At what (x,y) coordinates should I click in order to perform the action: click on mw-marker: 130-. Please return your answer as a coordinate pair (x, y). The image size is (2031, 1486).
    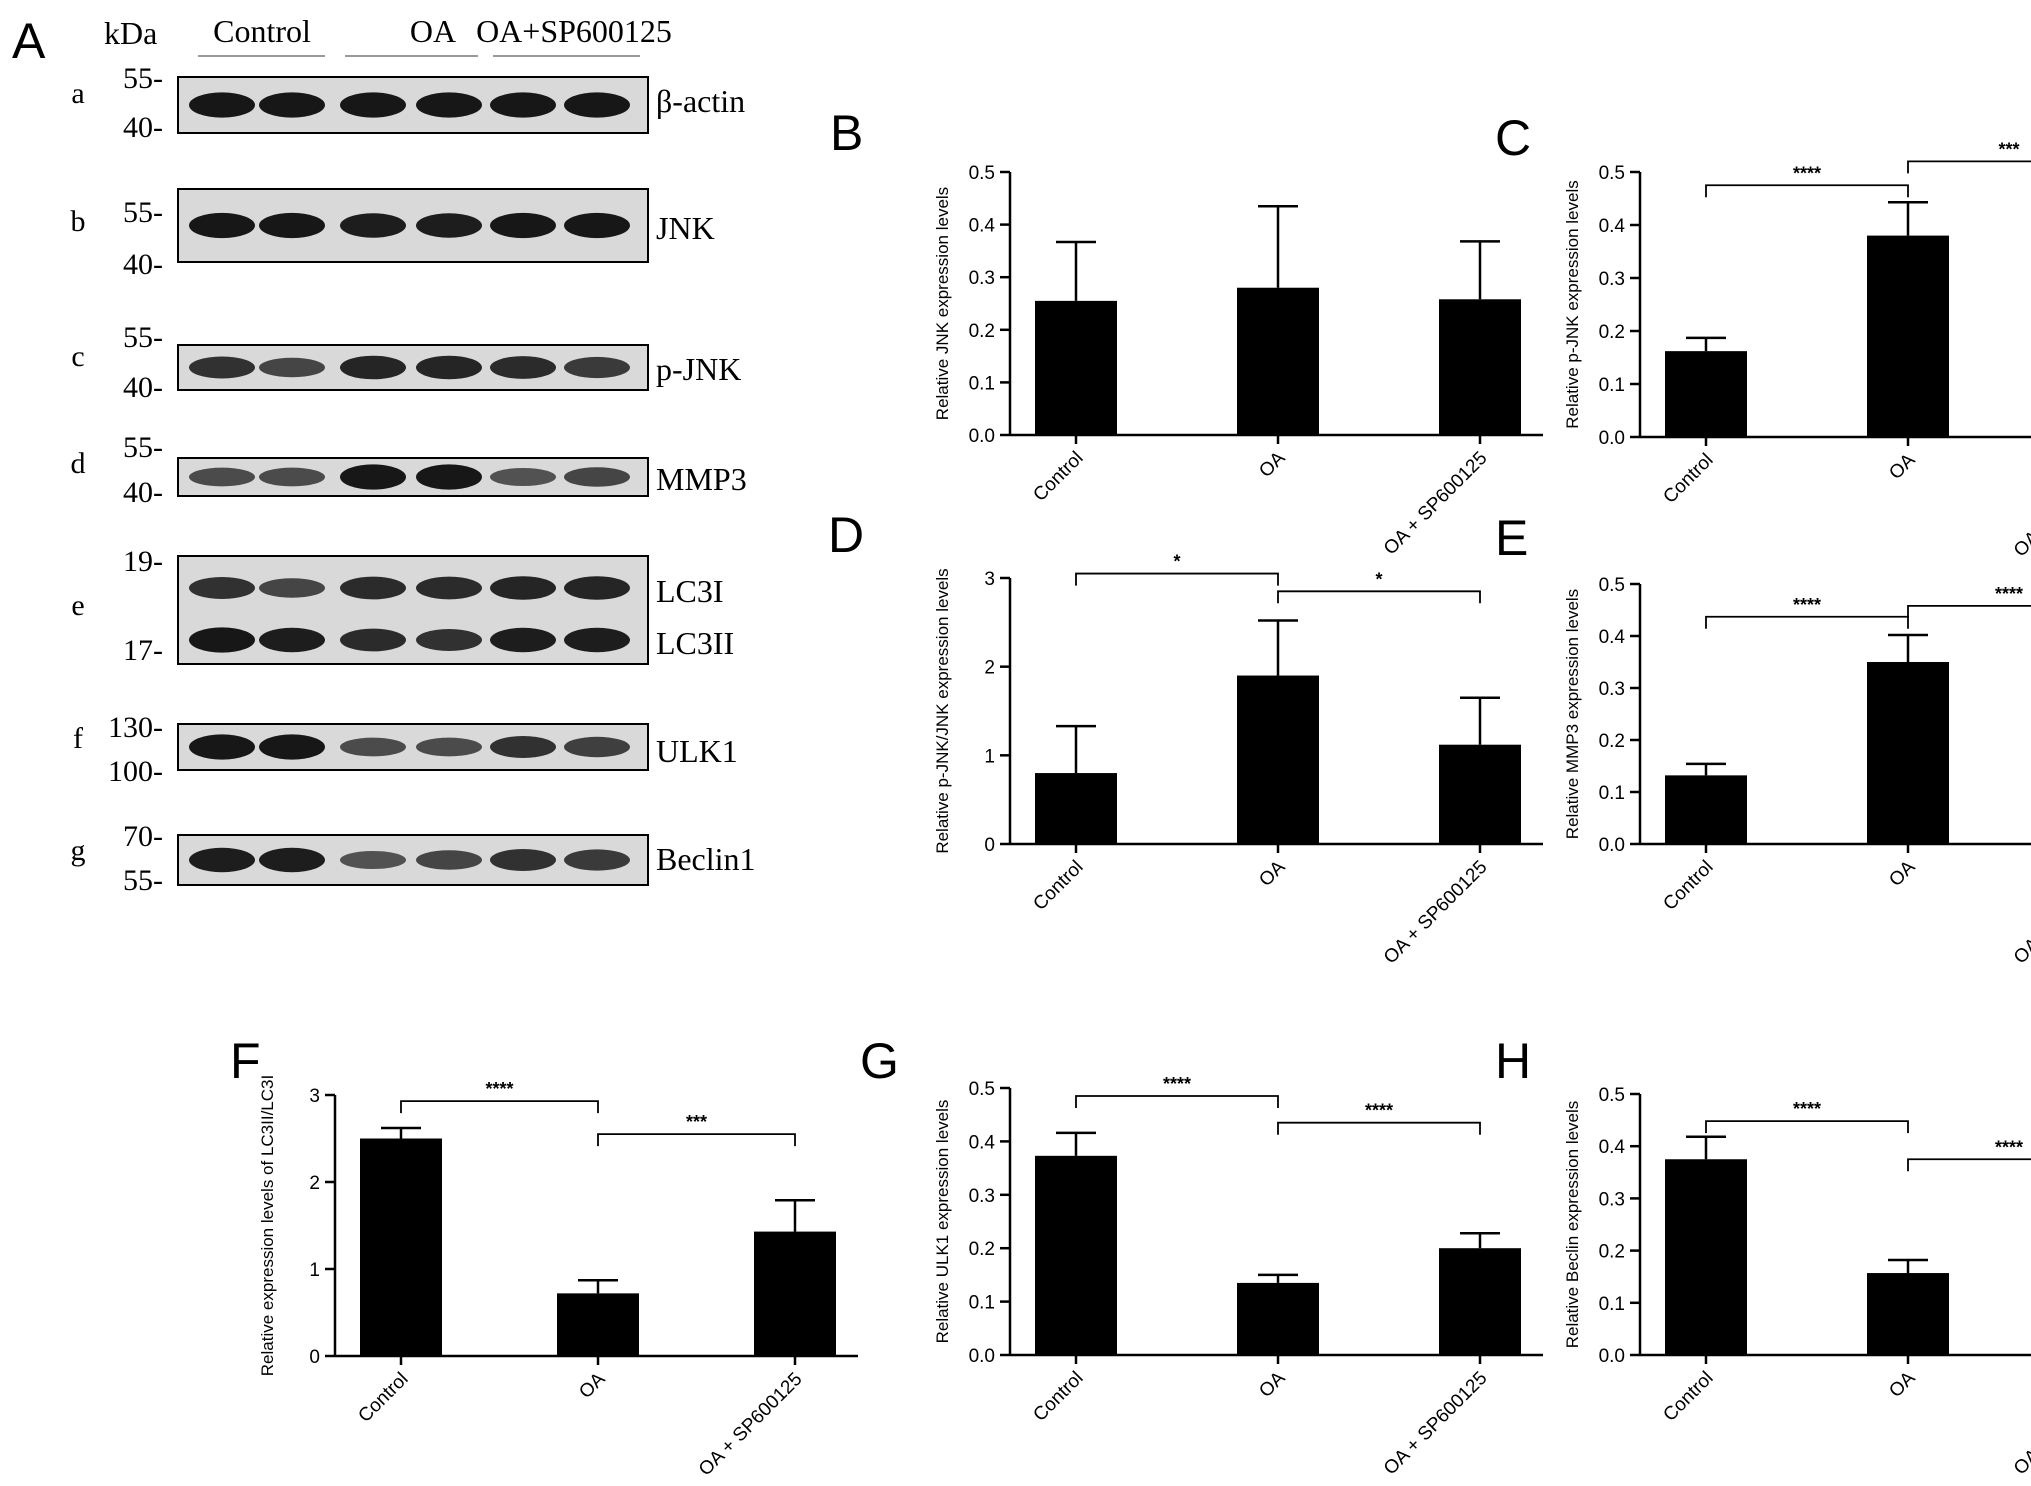
    Looking at the image, I should click on (135, 727).